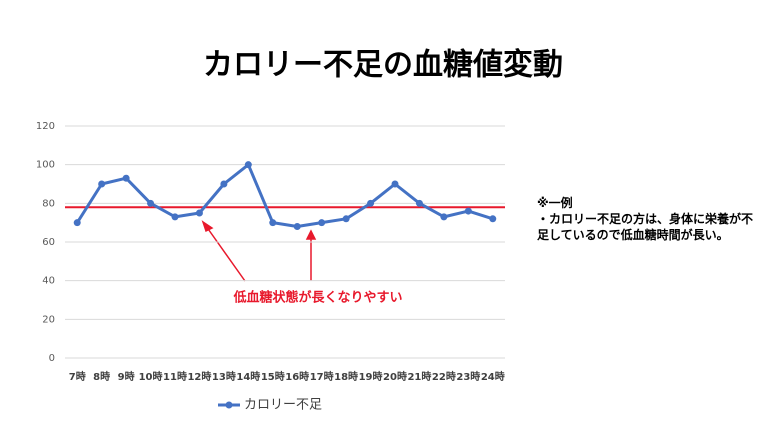 The height and width of the screenshot is (430, 767). What do you see at coordinates (273, 376) in the screenshot?
I see `x-tick-label: 15時` at bounding box center [273, 376].